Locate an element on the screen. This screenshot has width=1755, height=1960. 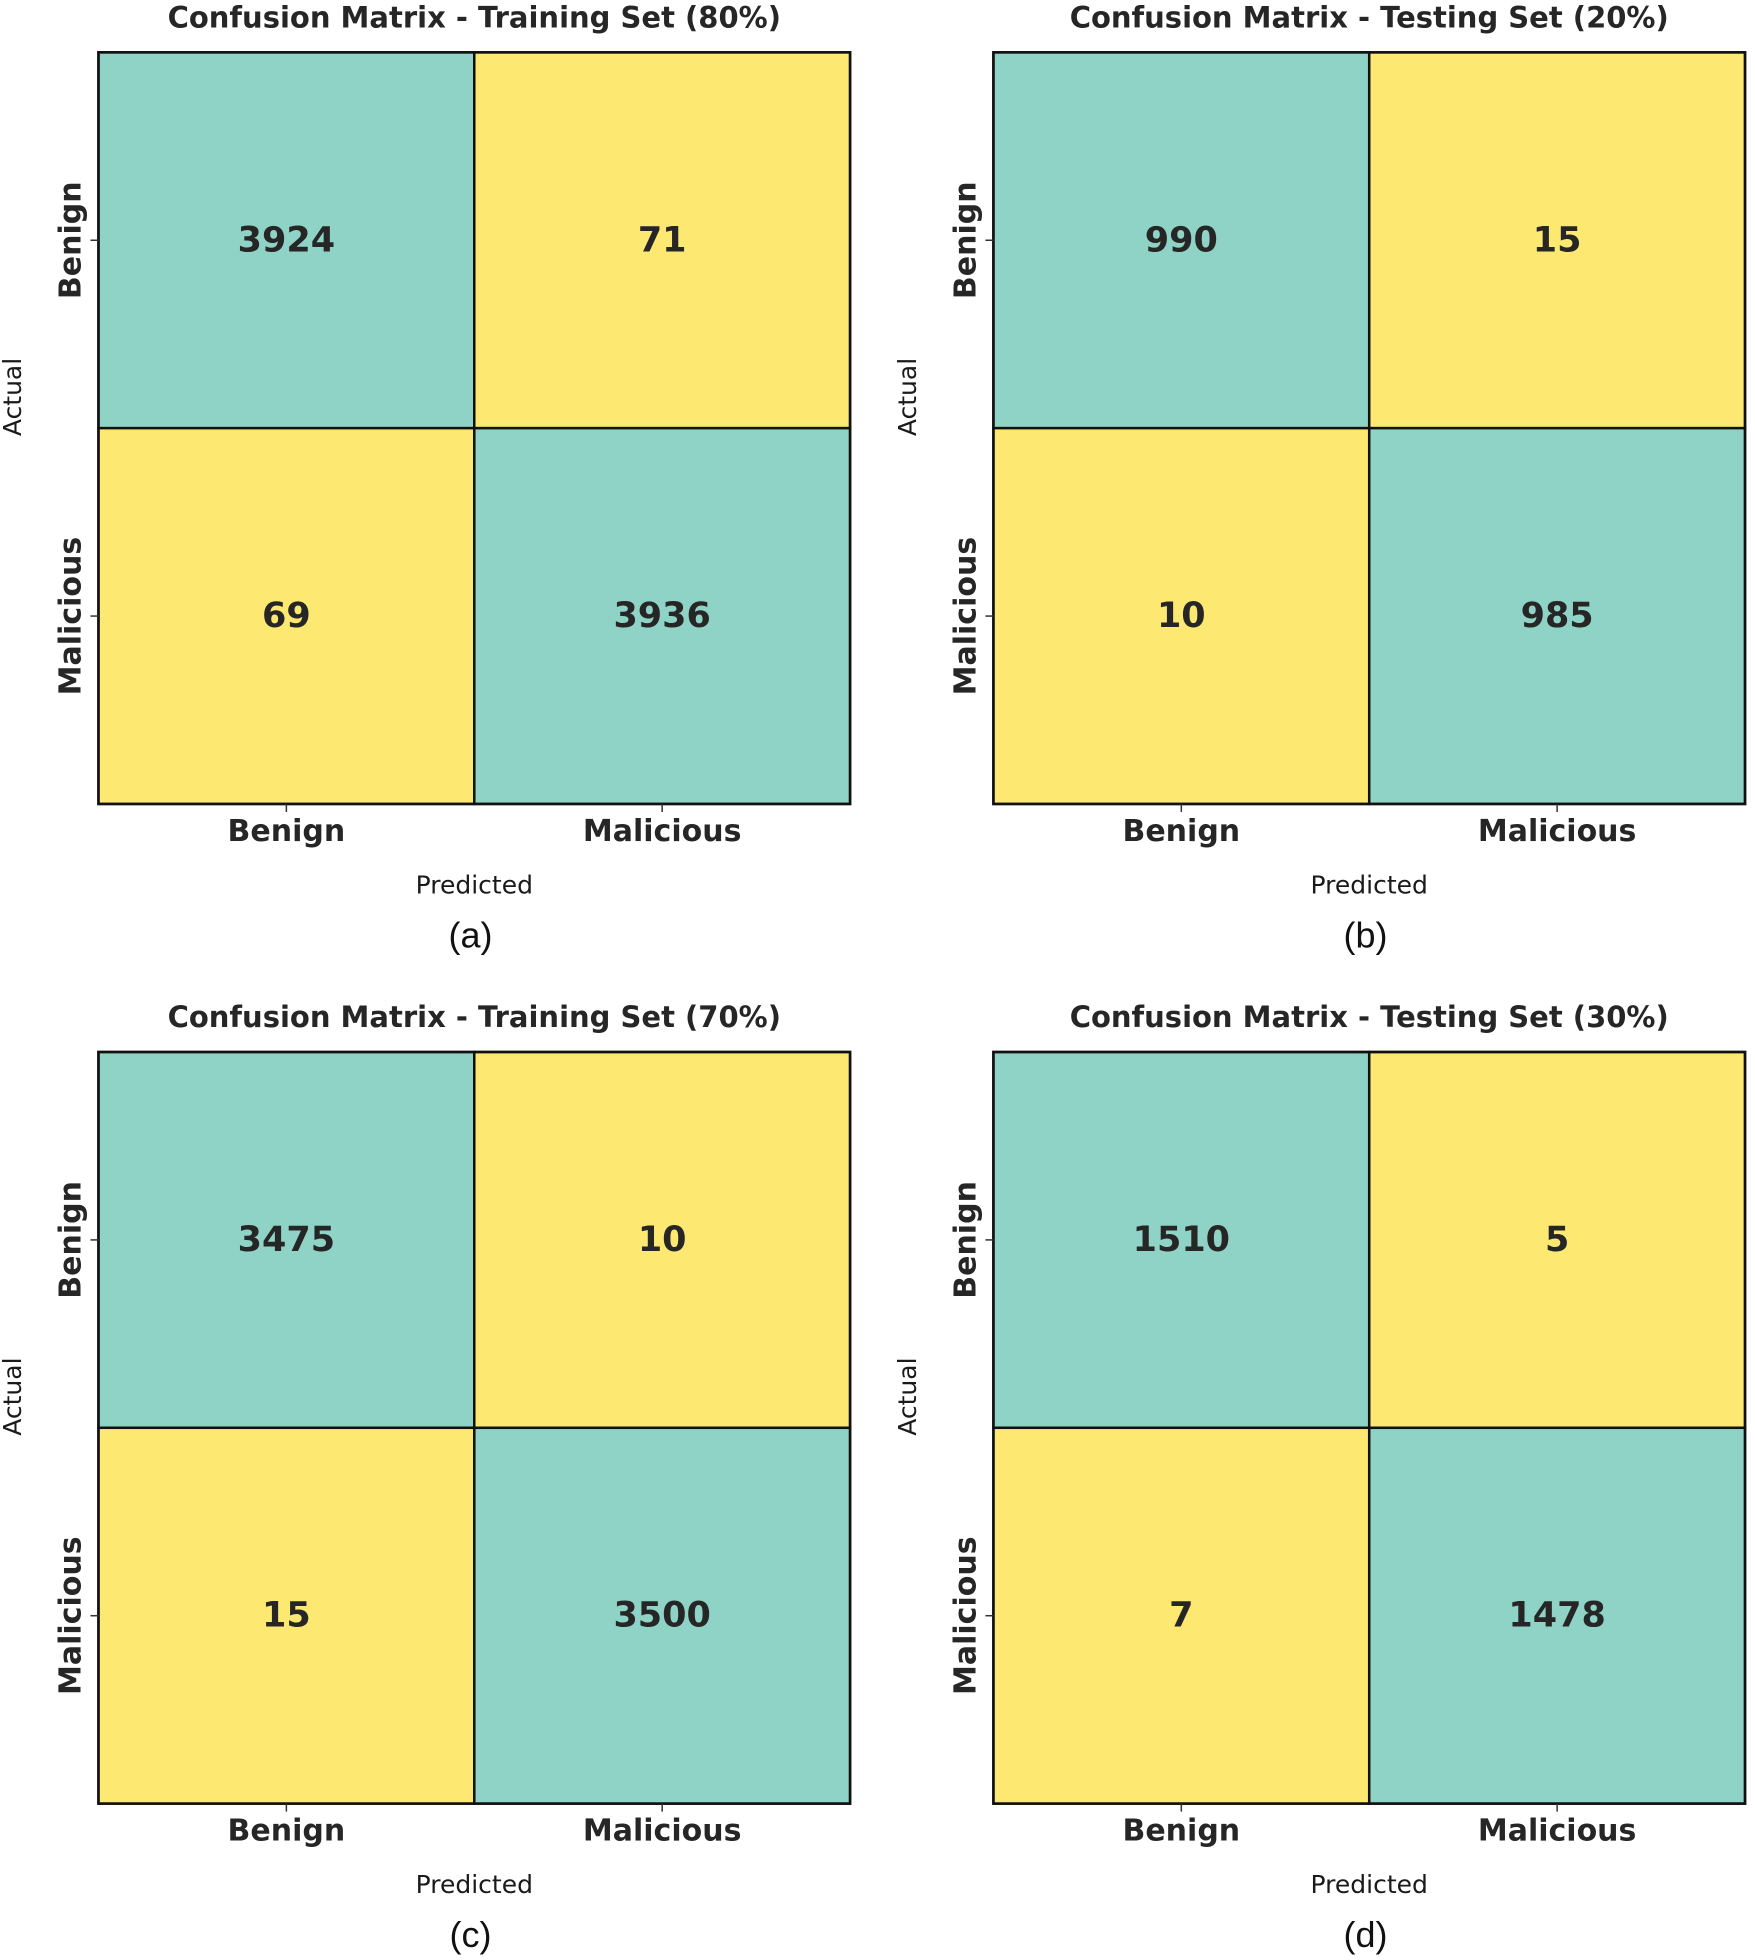
chart-title: Confusion Matrix - Training Set (70%) is located at coordinates (474, 1017).